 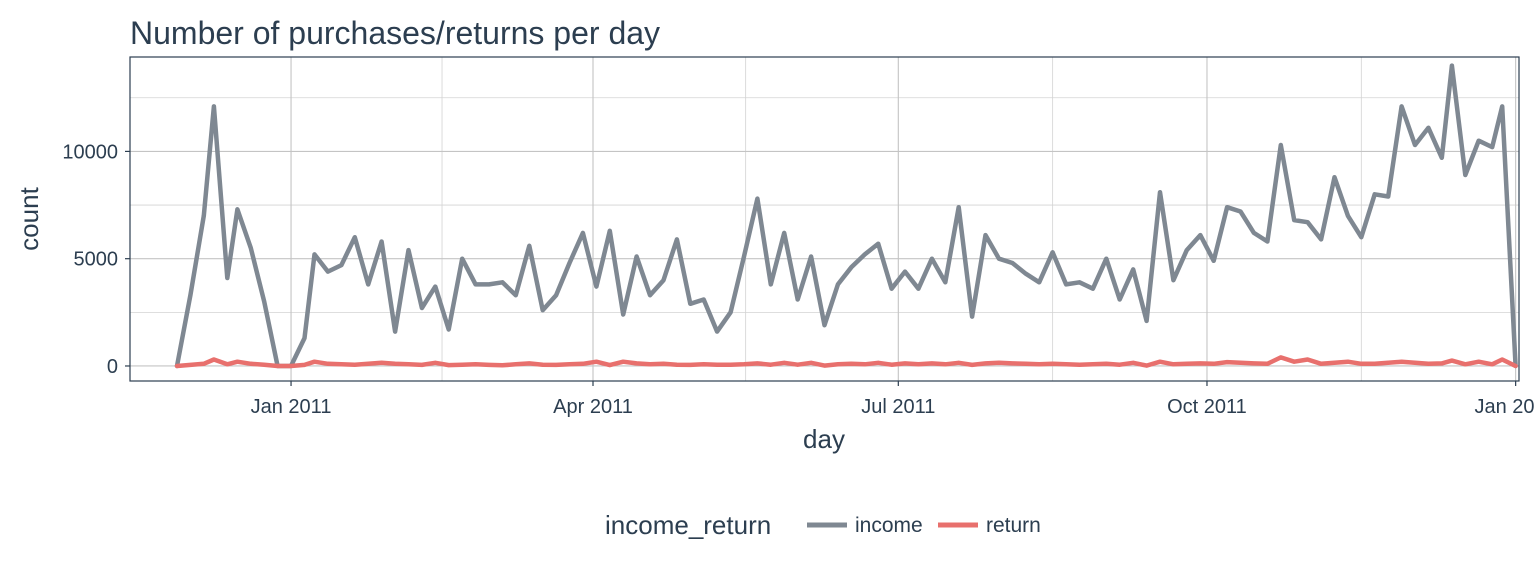 I want to click on y-tick-label: 5000, so click(x=96, y=260).